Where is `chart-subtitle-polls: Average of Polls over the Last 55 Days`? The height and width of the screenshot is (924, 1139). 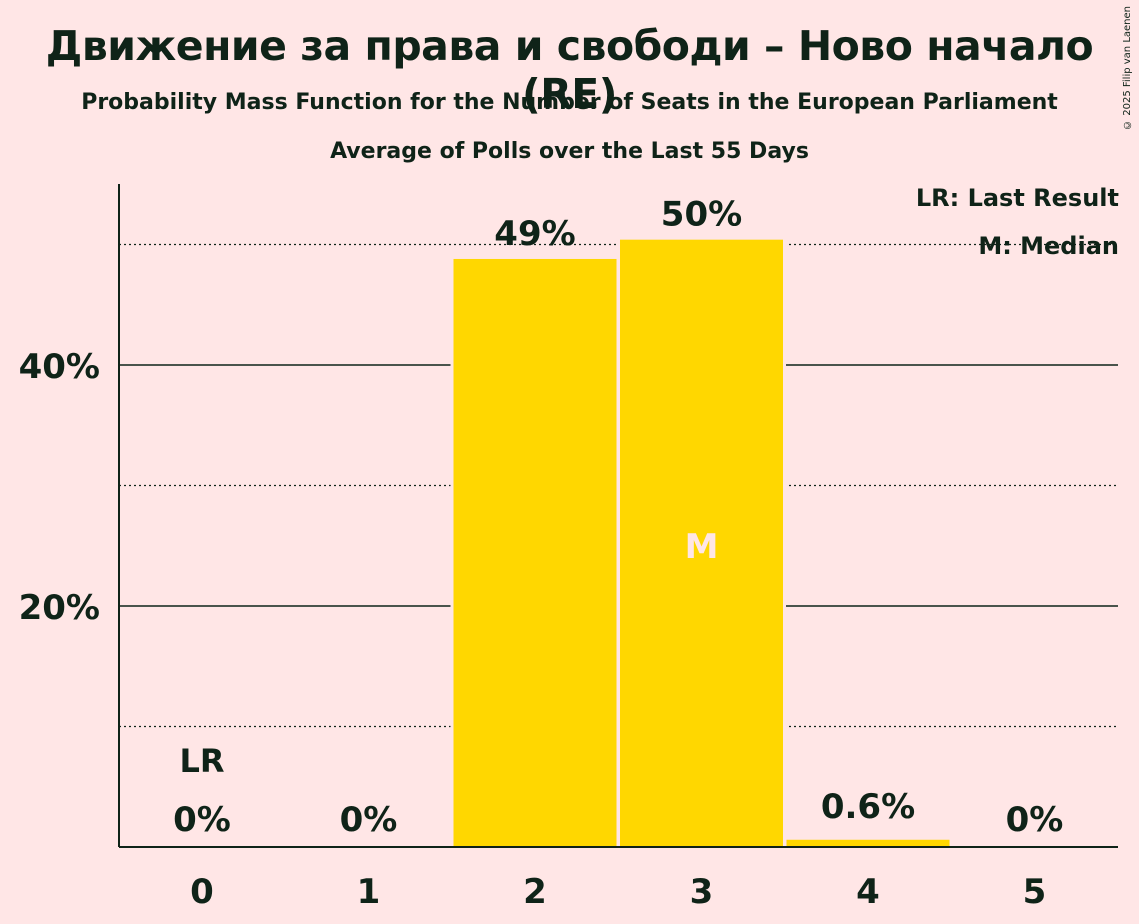
chart-subtitle-polls: Average of Polls over the Last 55 Days is located at coordinates (569, 151).